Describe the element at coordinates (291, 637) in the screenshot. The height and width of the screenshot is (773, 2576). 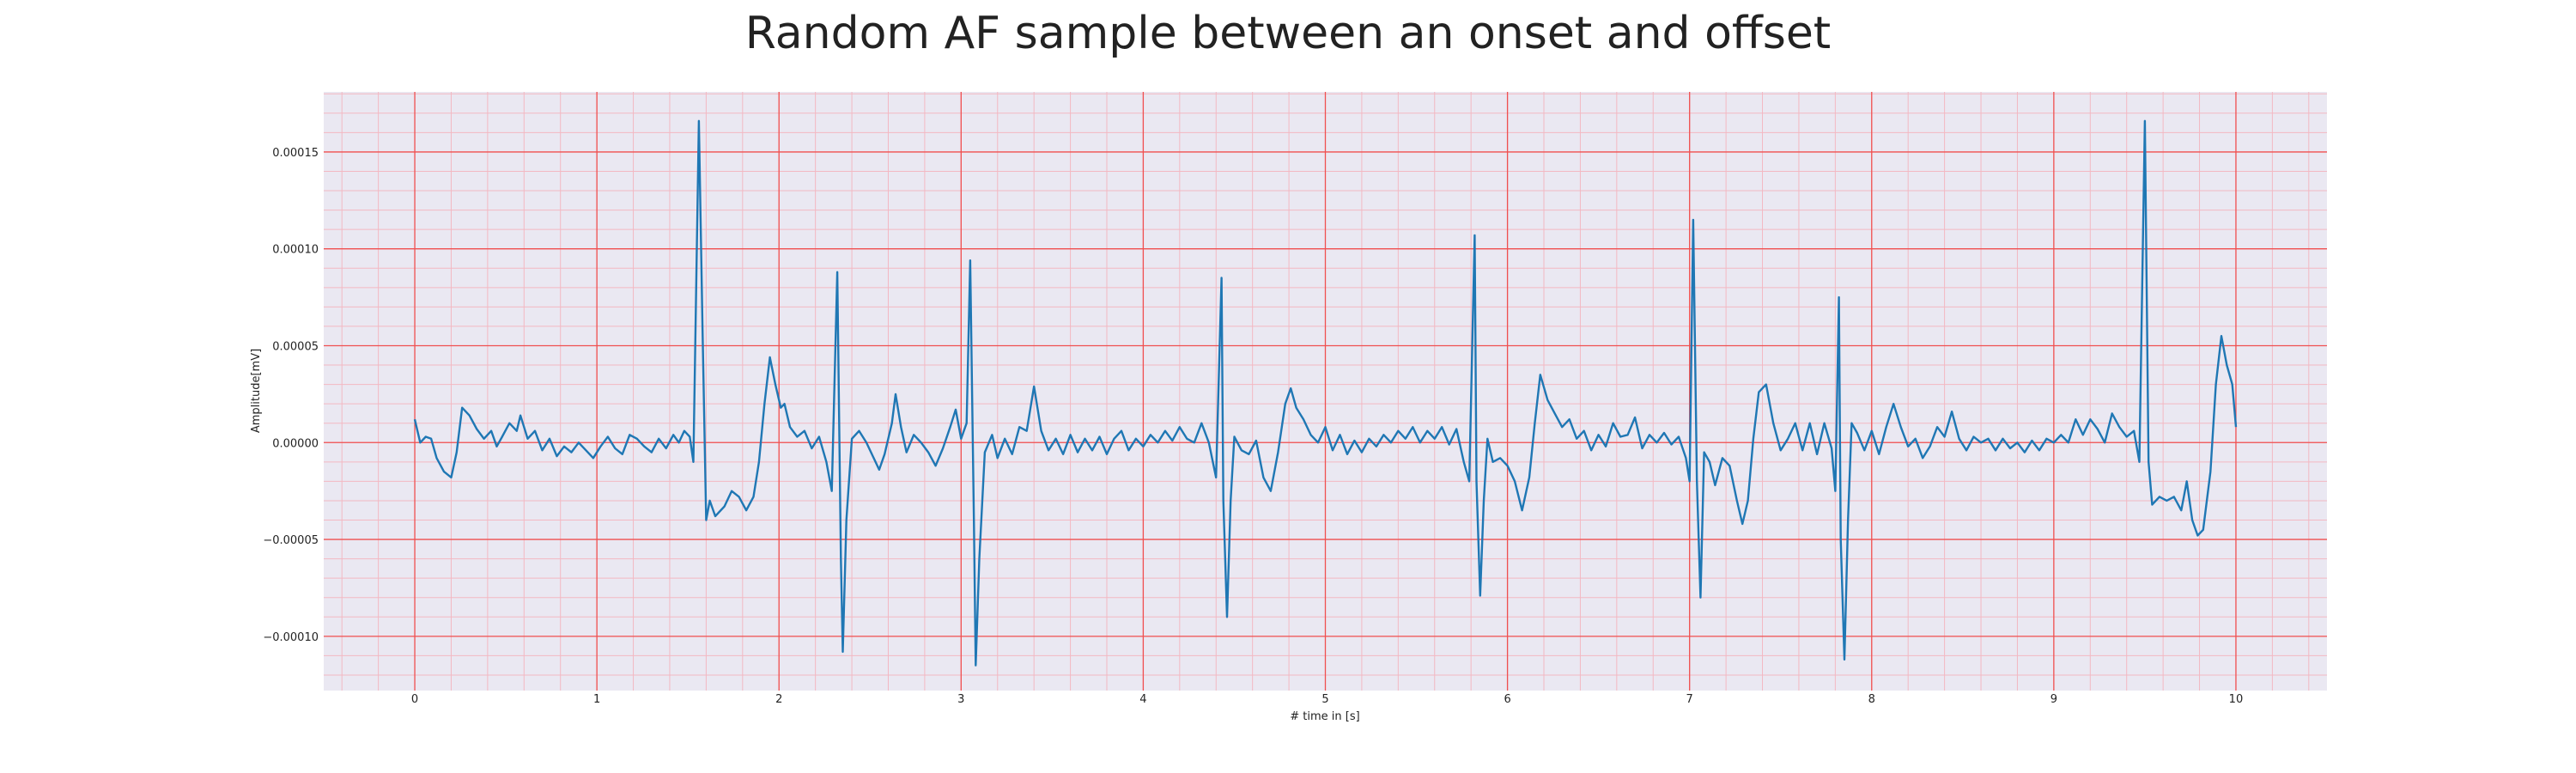
I see `y-tick-label: −0.00010` at that location.